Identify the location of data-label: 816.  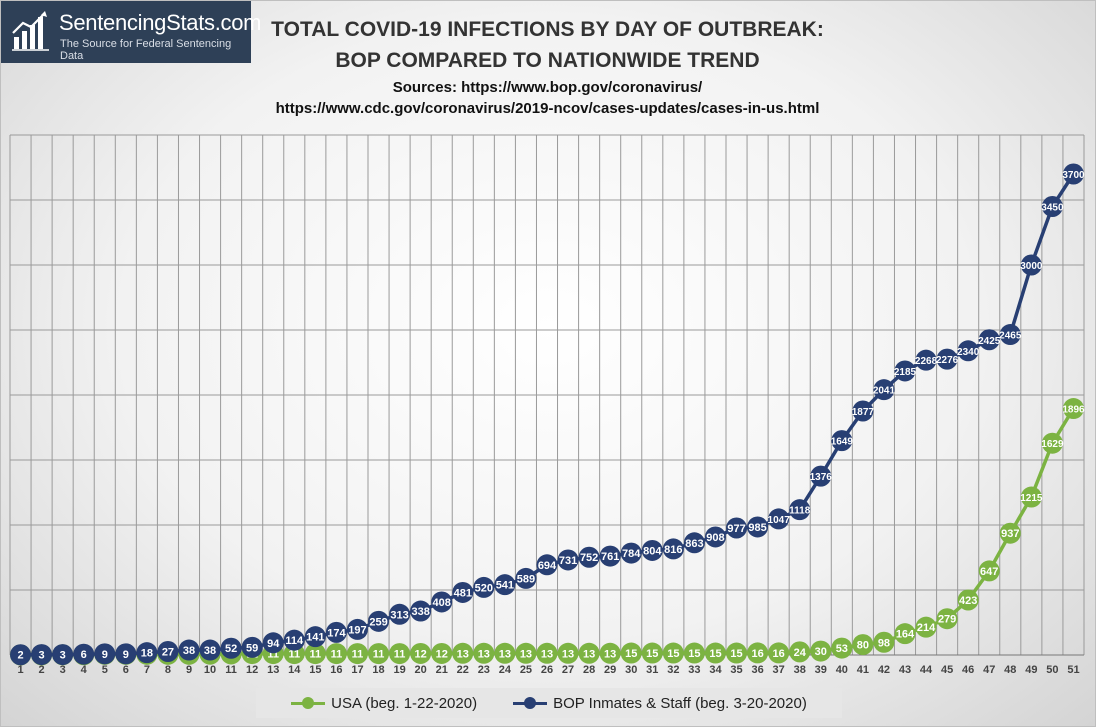
(673, 550).